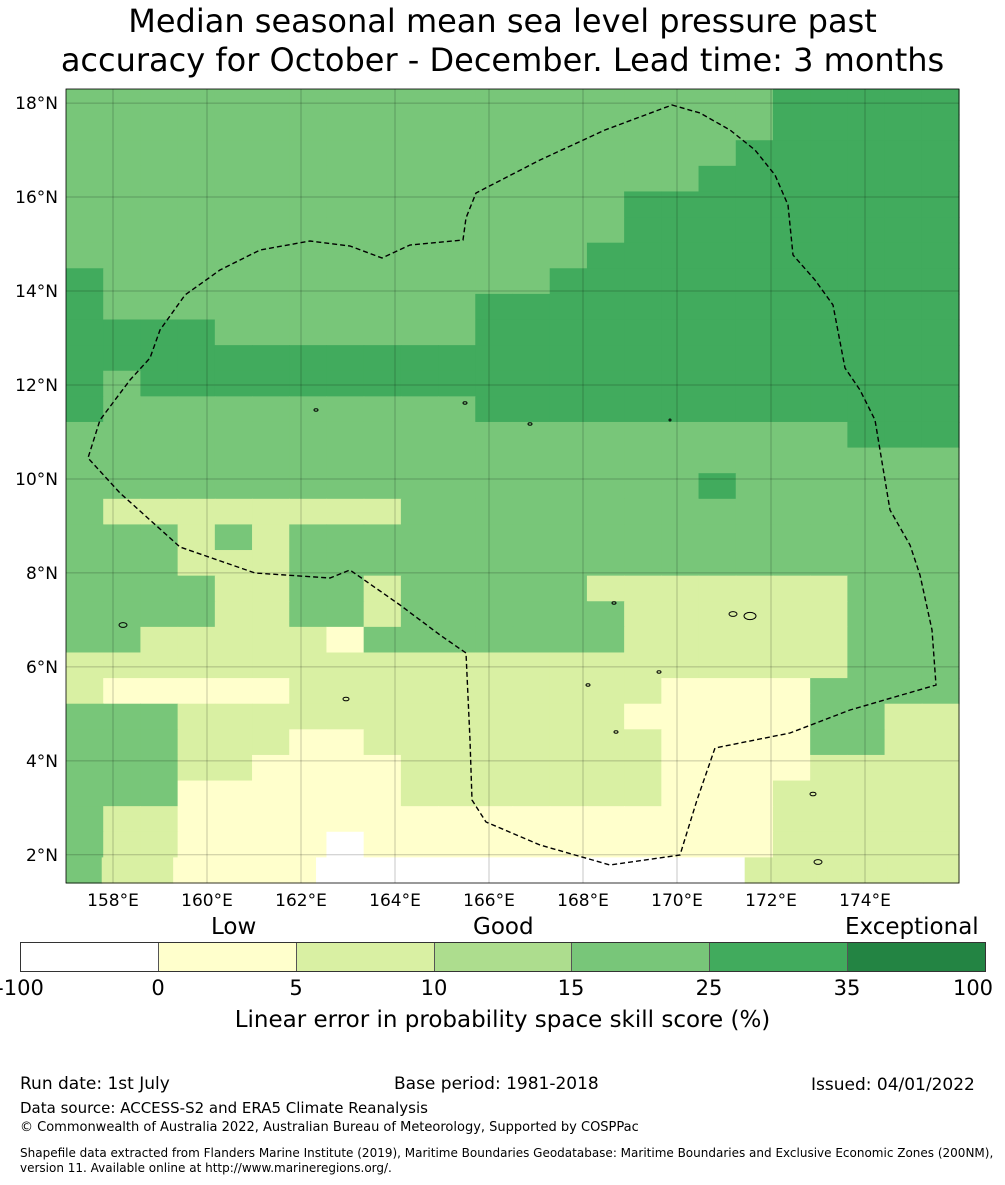 Image resolution: width=1005 pixels, height=1185 pixels. What do you see at coordinates (489, 900) in the screenshot?
I see `longitude-tick-label: 166°E` at bounding box center [489, 900].